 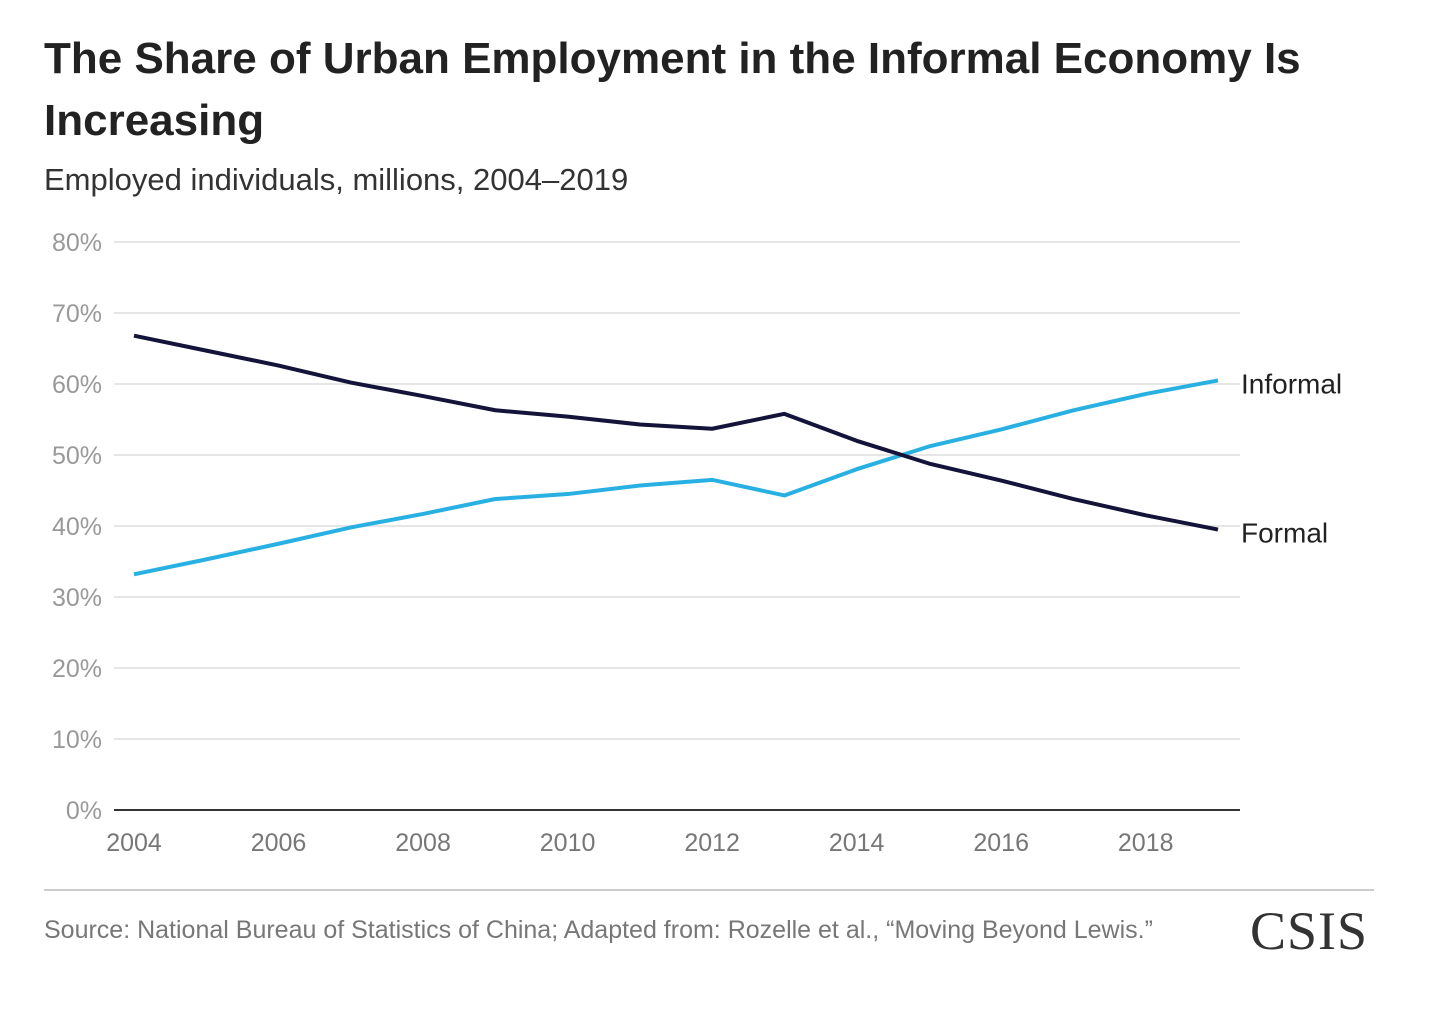 What do you see at coordinates (857, 843) in the screenshot?
I see `x-tick-label: 2014` at bounding box center [857, 843].